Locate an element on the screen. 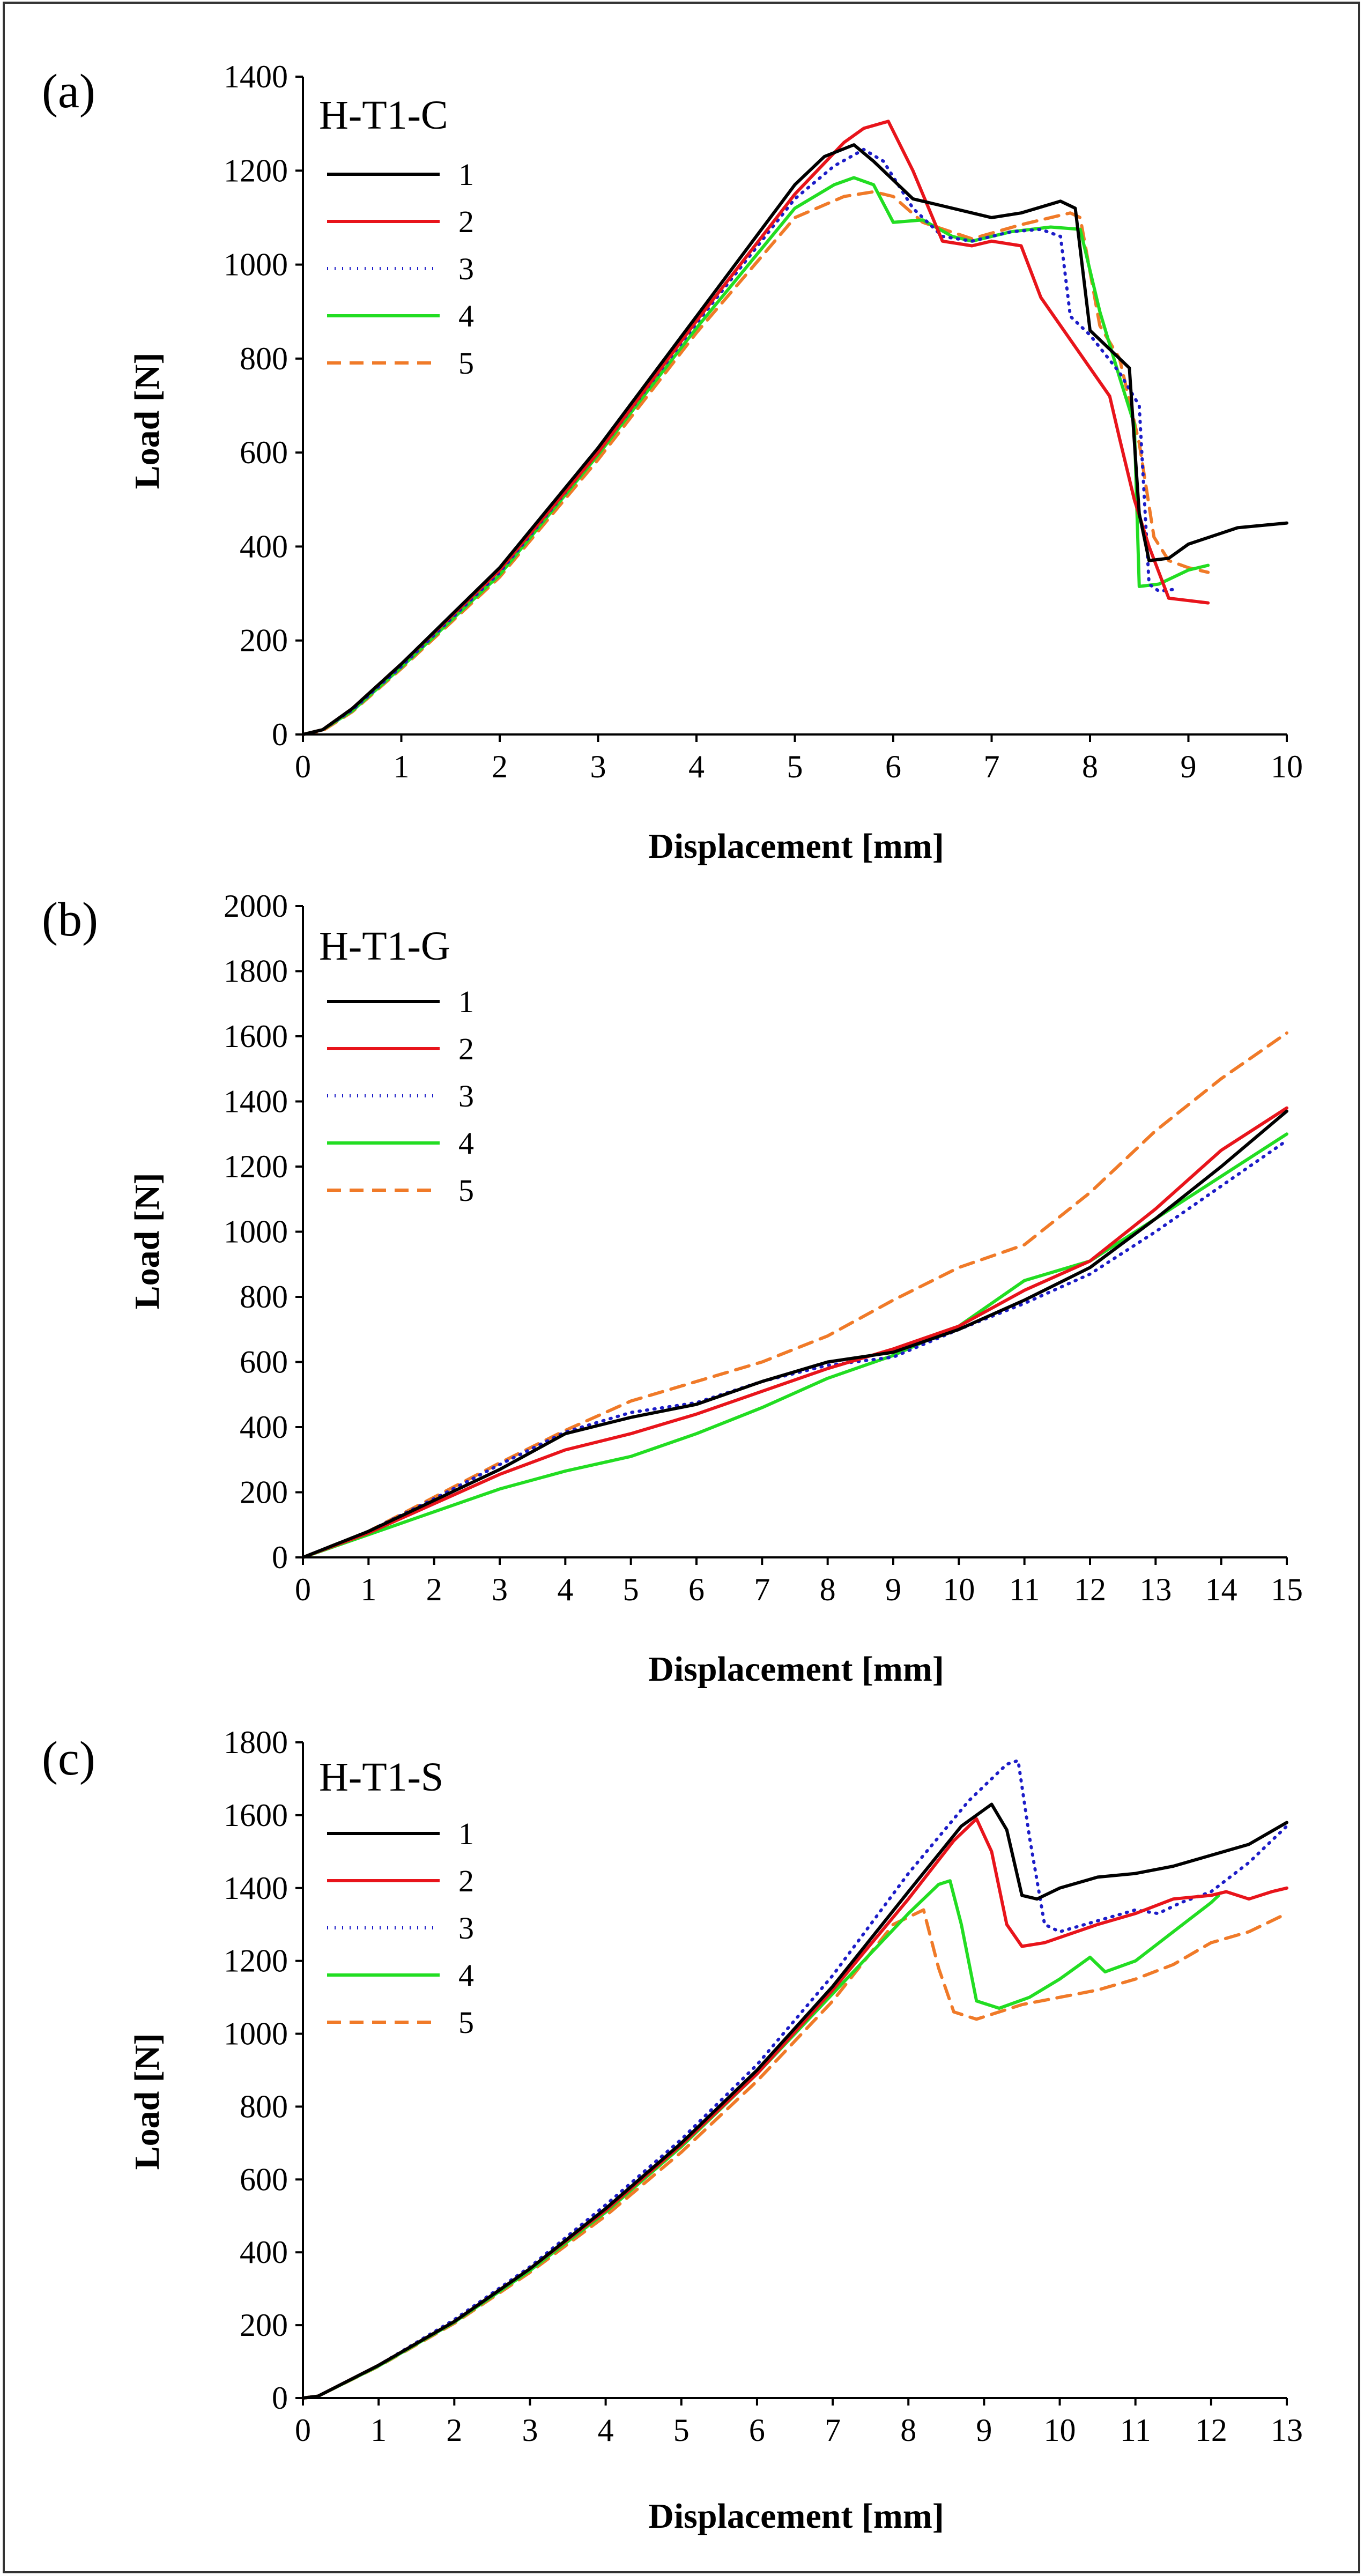 Image resolution: width=1364 pixels, height=2576 pixels. y-ticks: 0 200 400 600 800 1000 1200 1400 is located at coordinates (263, 405).